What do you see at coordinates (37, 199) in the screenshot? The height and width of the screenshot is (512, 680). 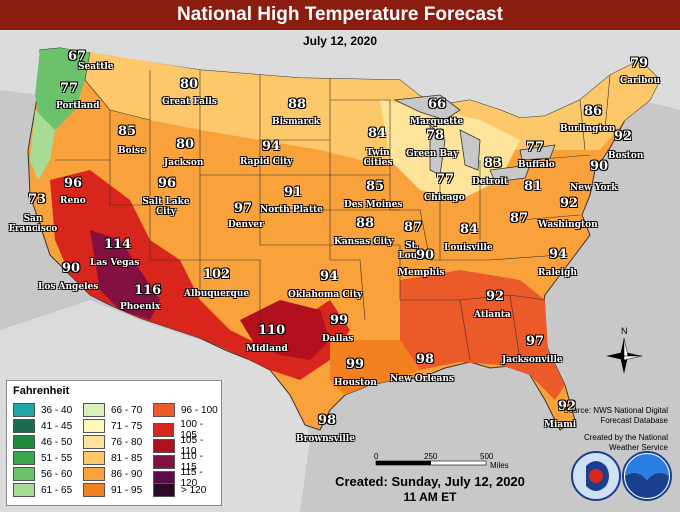 I see `city-temp-san-francisco: 73` at bounding box center [37, 199].